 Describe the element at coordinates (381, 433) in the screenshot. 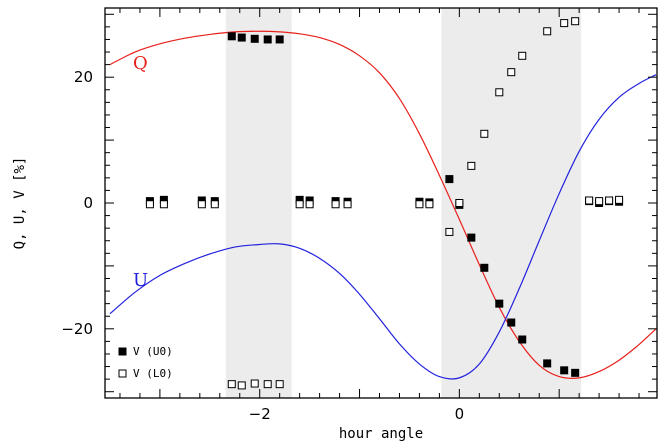

I see `x-axis-label: hour angle` at that location.